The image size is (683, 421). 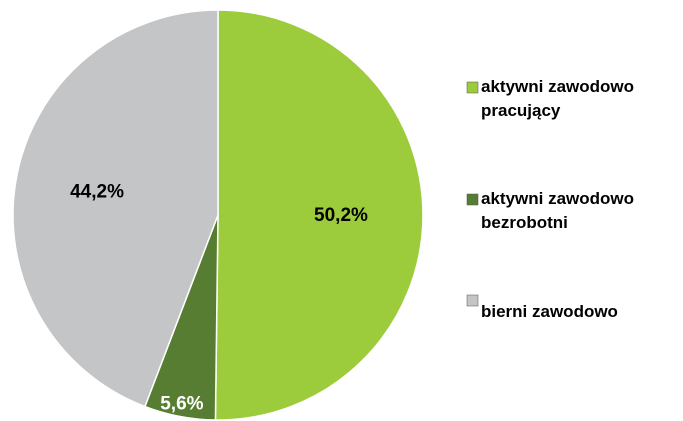 I want to click on legend-label: aktywni zawodowo pracujący, so click(x=560, y=98).